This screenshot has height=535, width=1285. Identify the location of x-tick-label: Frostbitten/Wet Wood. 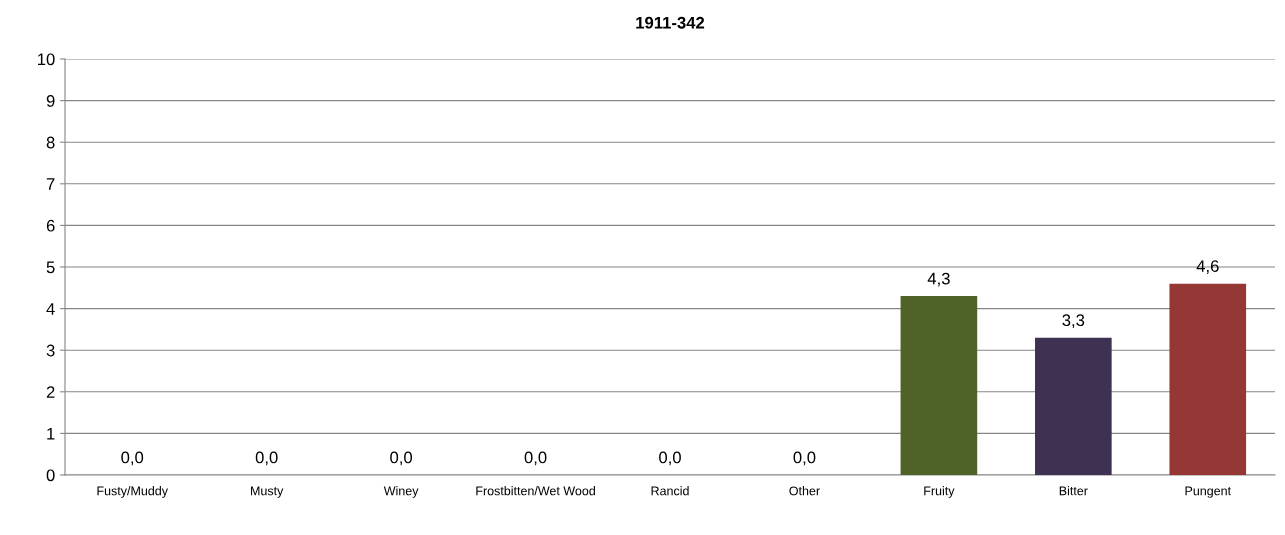
(535, 491).